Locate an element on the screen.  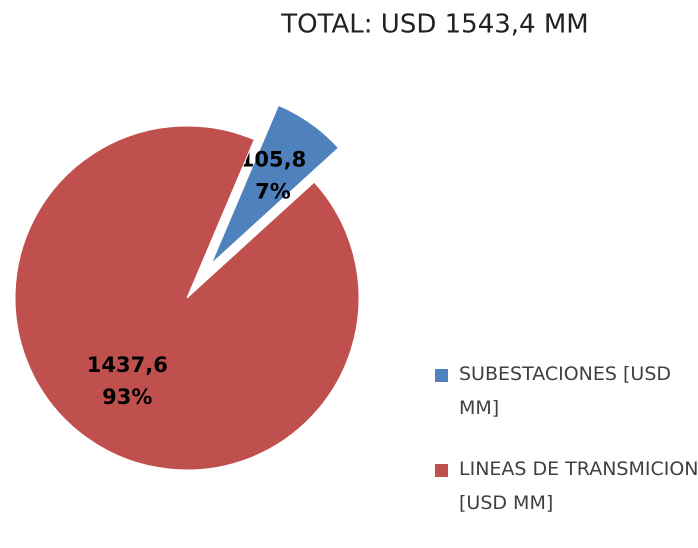
percent-label: 7% is located at coordinates (273, 192).